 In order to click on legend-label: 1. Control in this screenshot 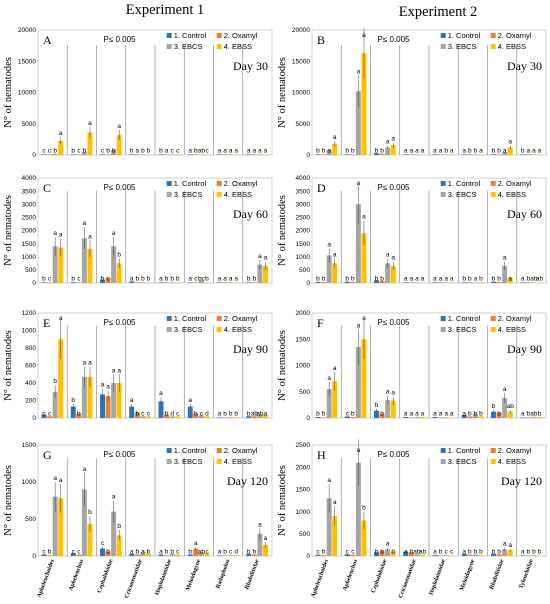, I will do `click(190, 318)`.